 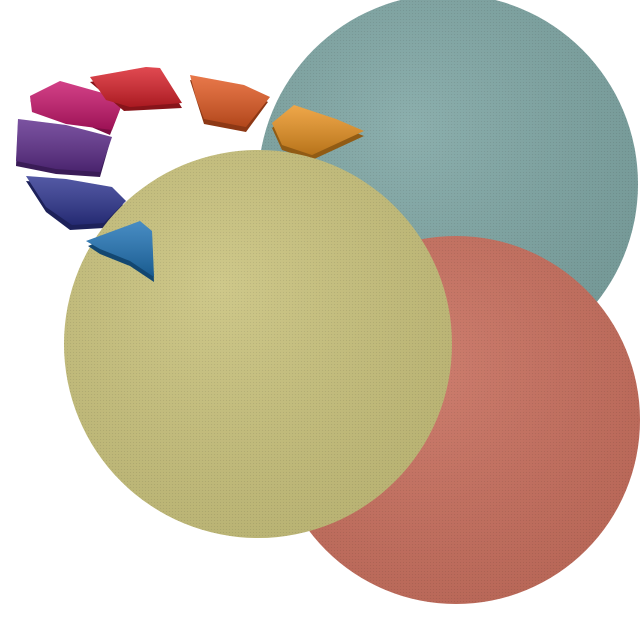 What do you see at coordinates (136, 89) in the screenshot?
I see `spectrum-segment-red` at bounding box center [136, 89].